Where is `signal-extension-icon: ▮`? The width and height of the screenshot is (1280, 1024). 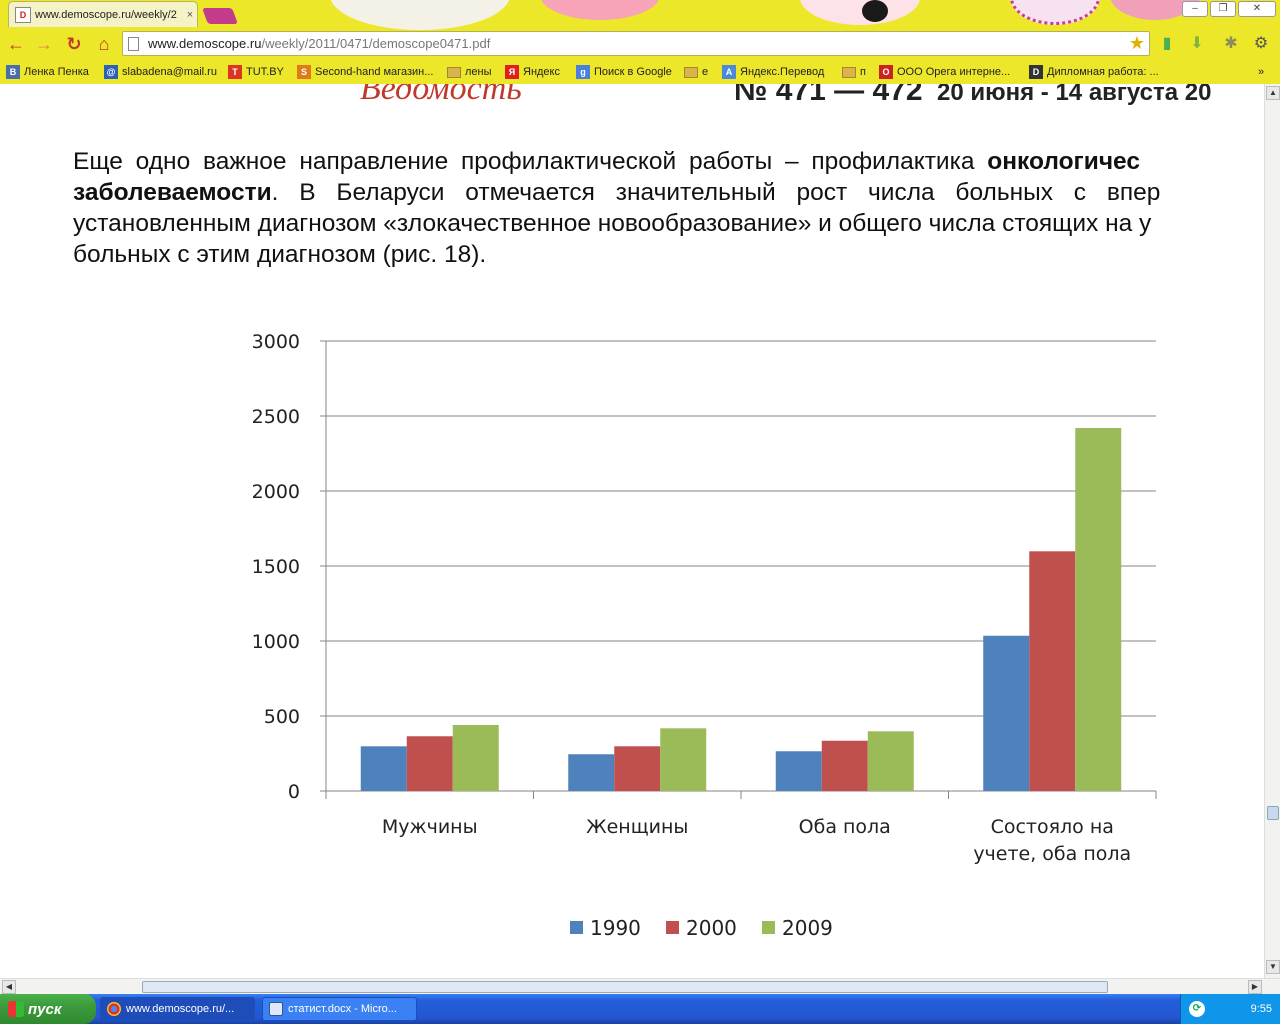
signal-extension-icon: ▮ is located at coordinates (1167, 43).